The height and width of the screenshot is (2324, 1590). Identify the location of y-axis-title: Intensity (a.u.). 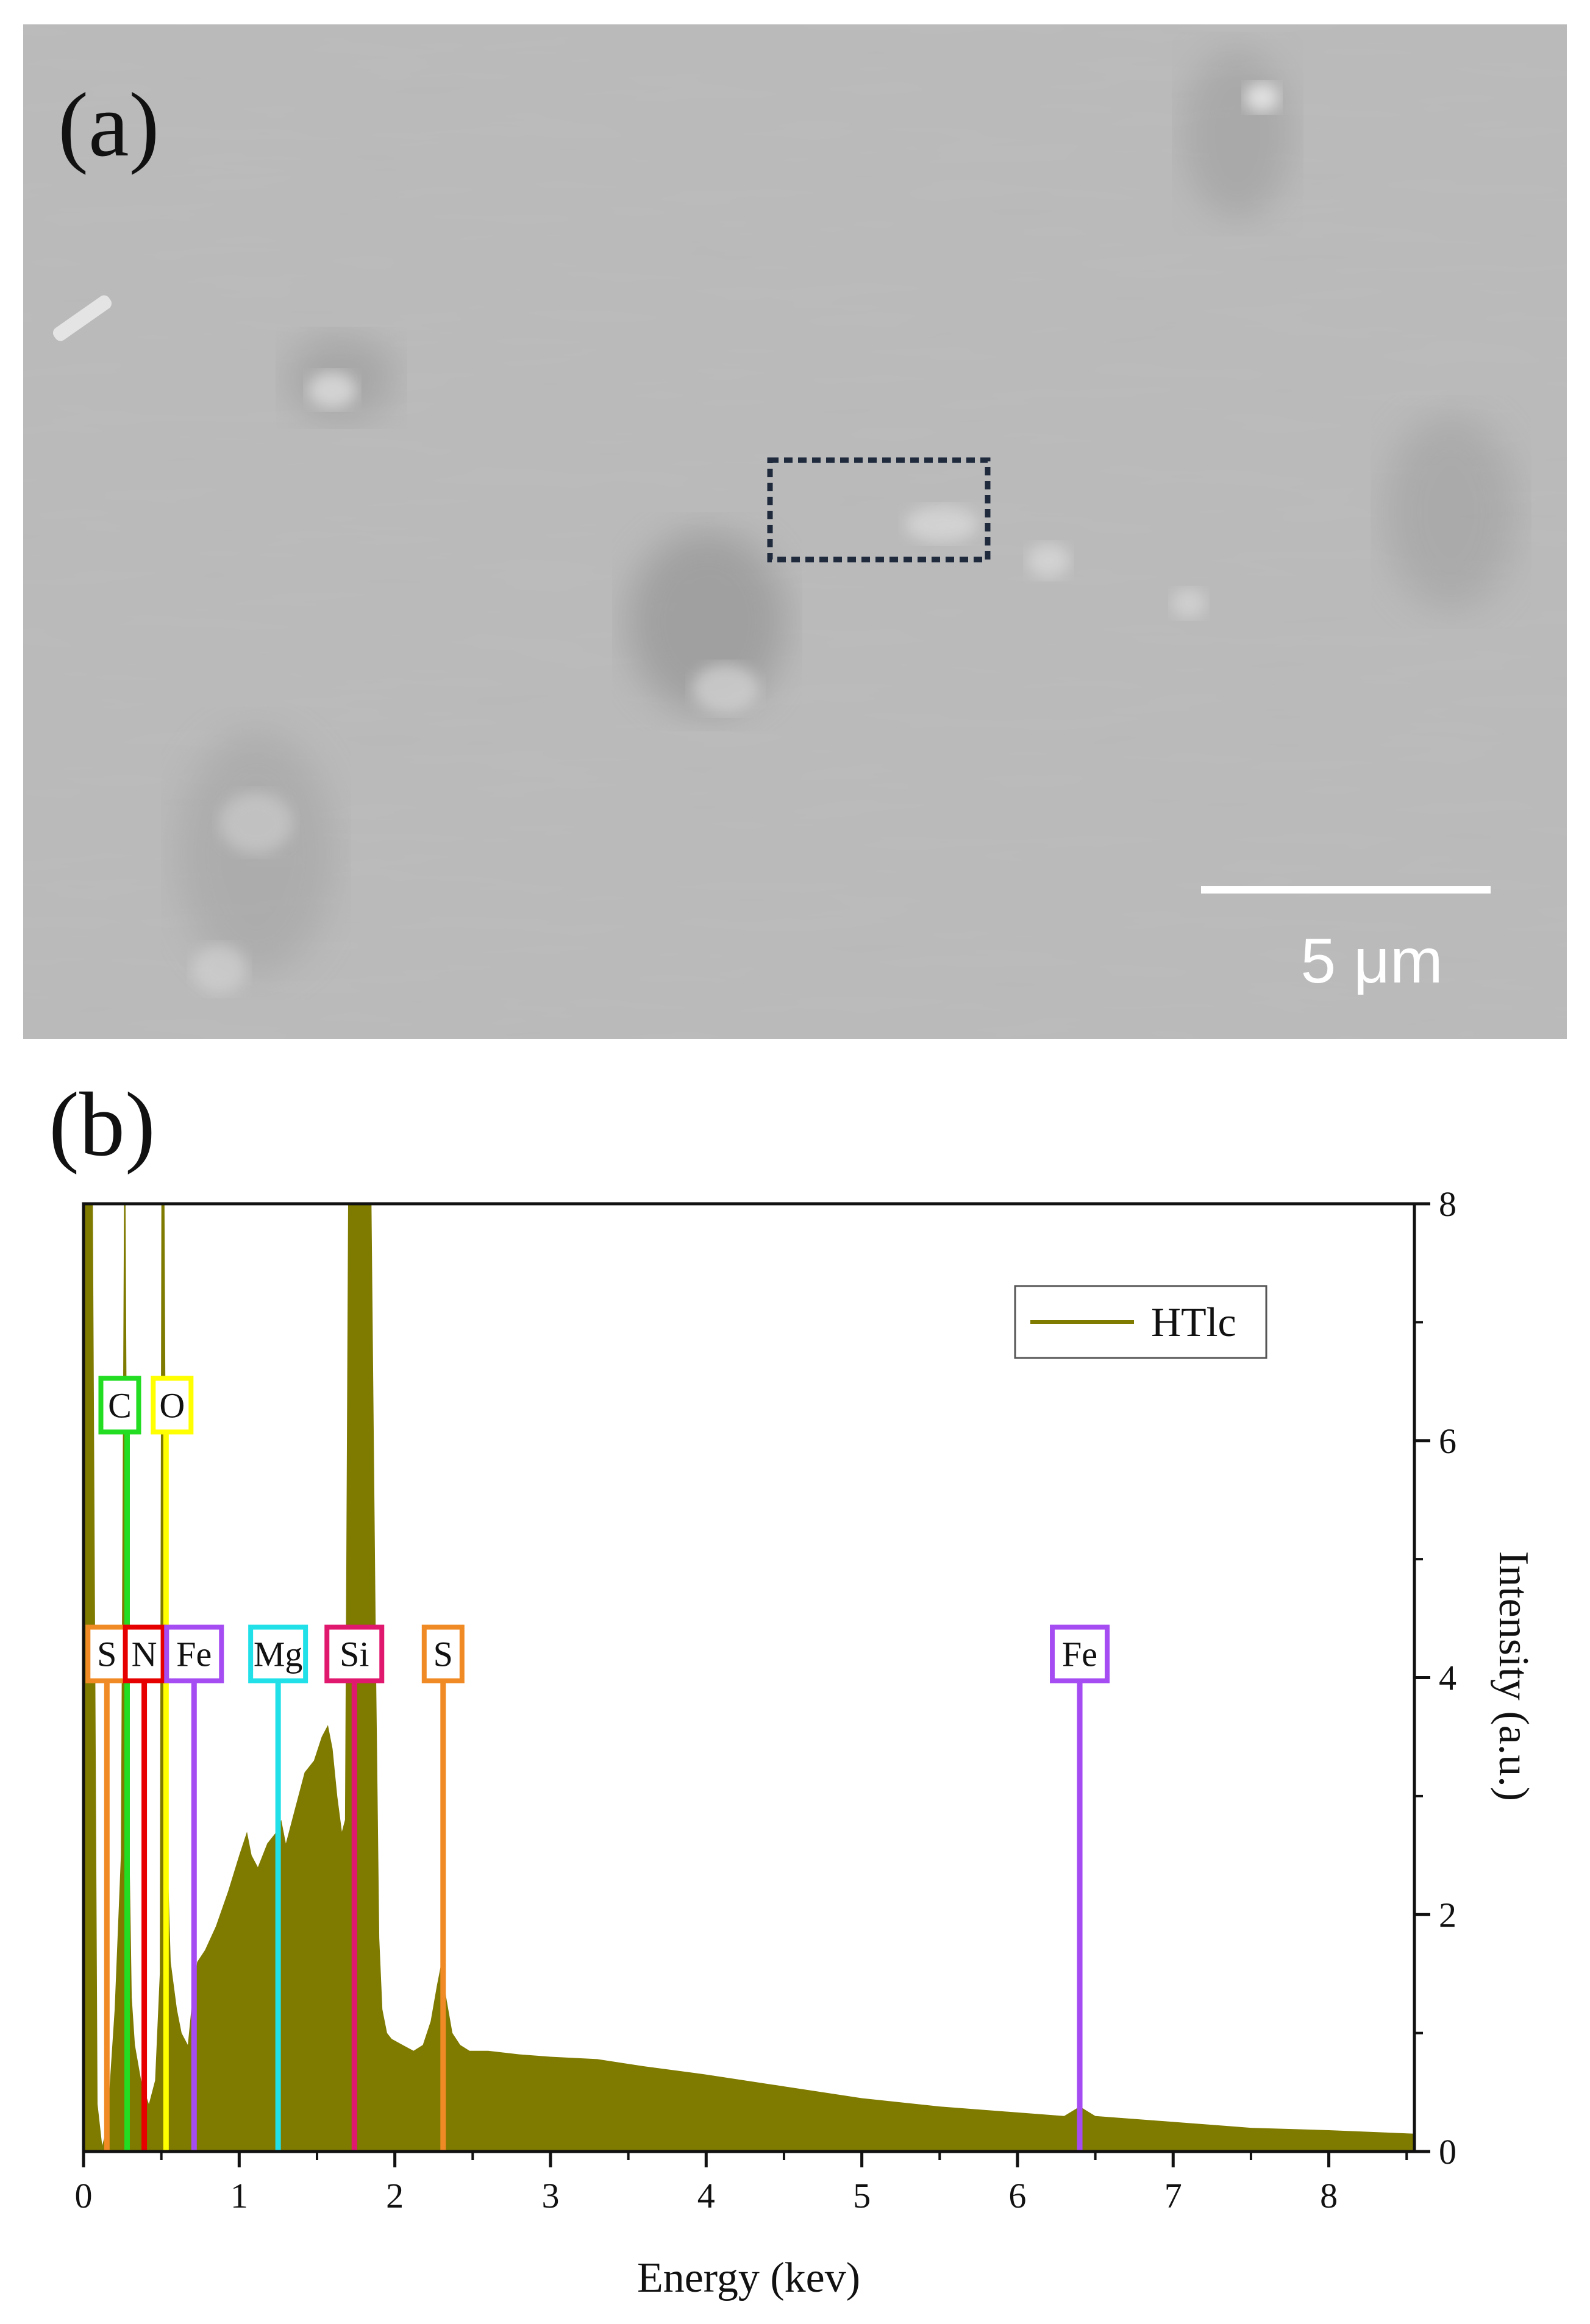
(1513, 1676).